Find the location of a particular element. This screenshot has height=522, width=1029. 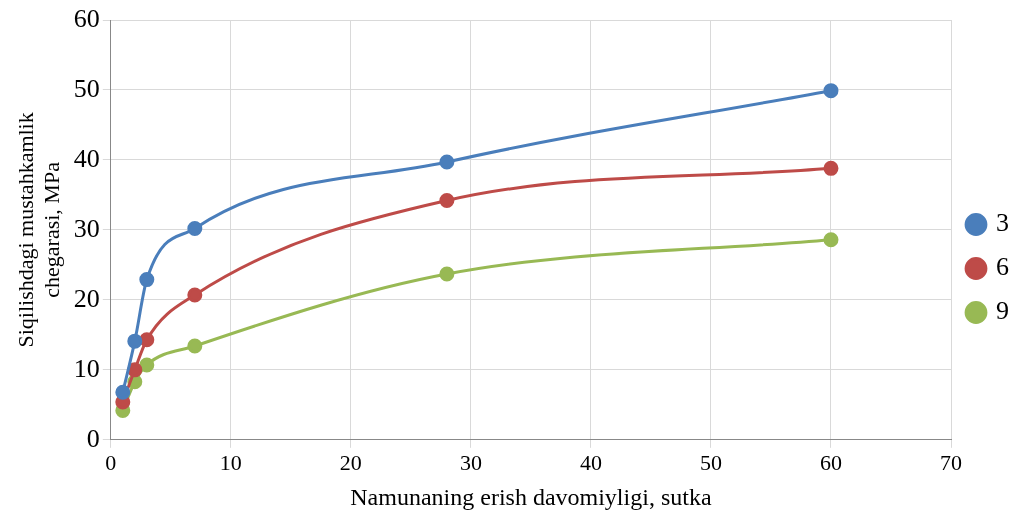

x-tick-label: 10 is located at coordinates (230, 462).